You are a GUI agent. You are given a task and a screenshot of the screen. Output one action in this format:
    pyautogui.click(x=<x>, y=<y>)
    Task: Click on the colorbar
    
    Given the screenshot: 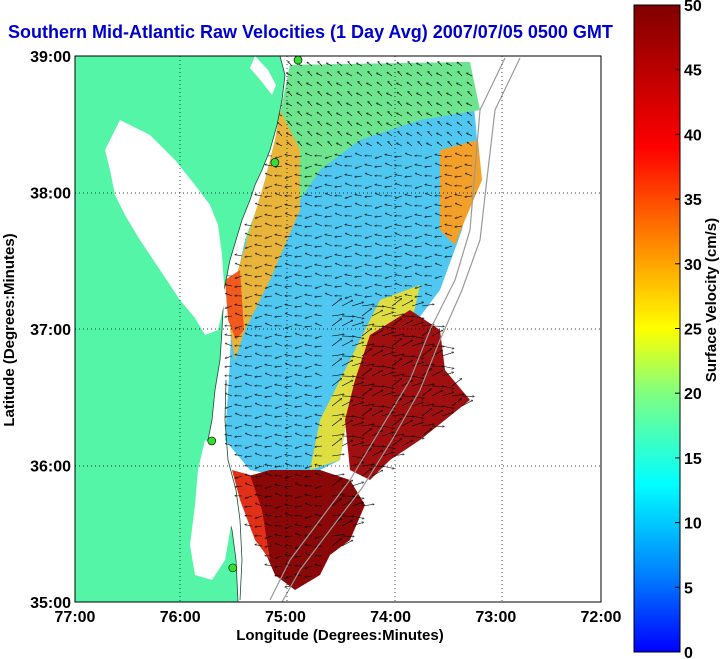 What is the action you would take?
    pyautogui.click(x=657, y=328)
    